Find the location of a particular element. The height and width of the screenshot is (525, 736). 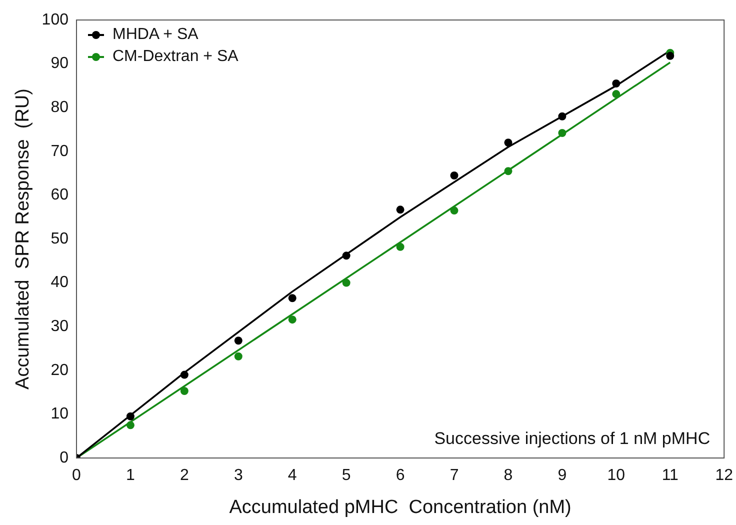

y-tick-label: 60 is located at coordinates (59, 195).